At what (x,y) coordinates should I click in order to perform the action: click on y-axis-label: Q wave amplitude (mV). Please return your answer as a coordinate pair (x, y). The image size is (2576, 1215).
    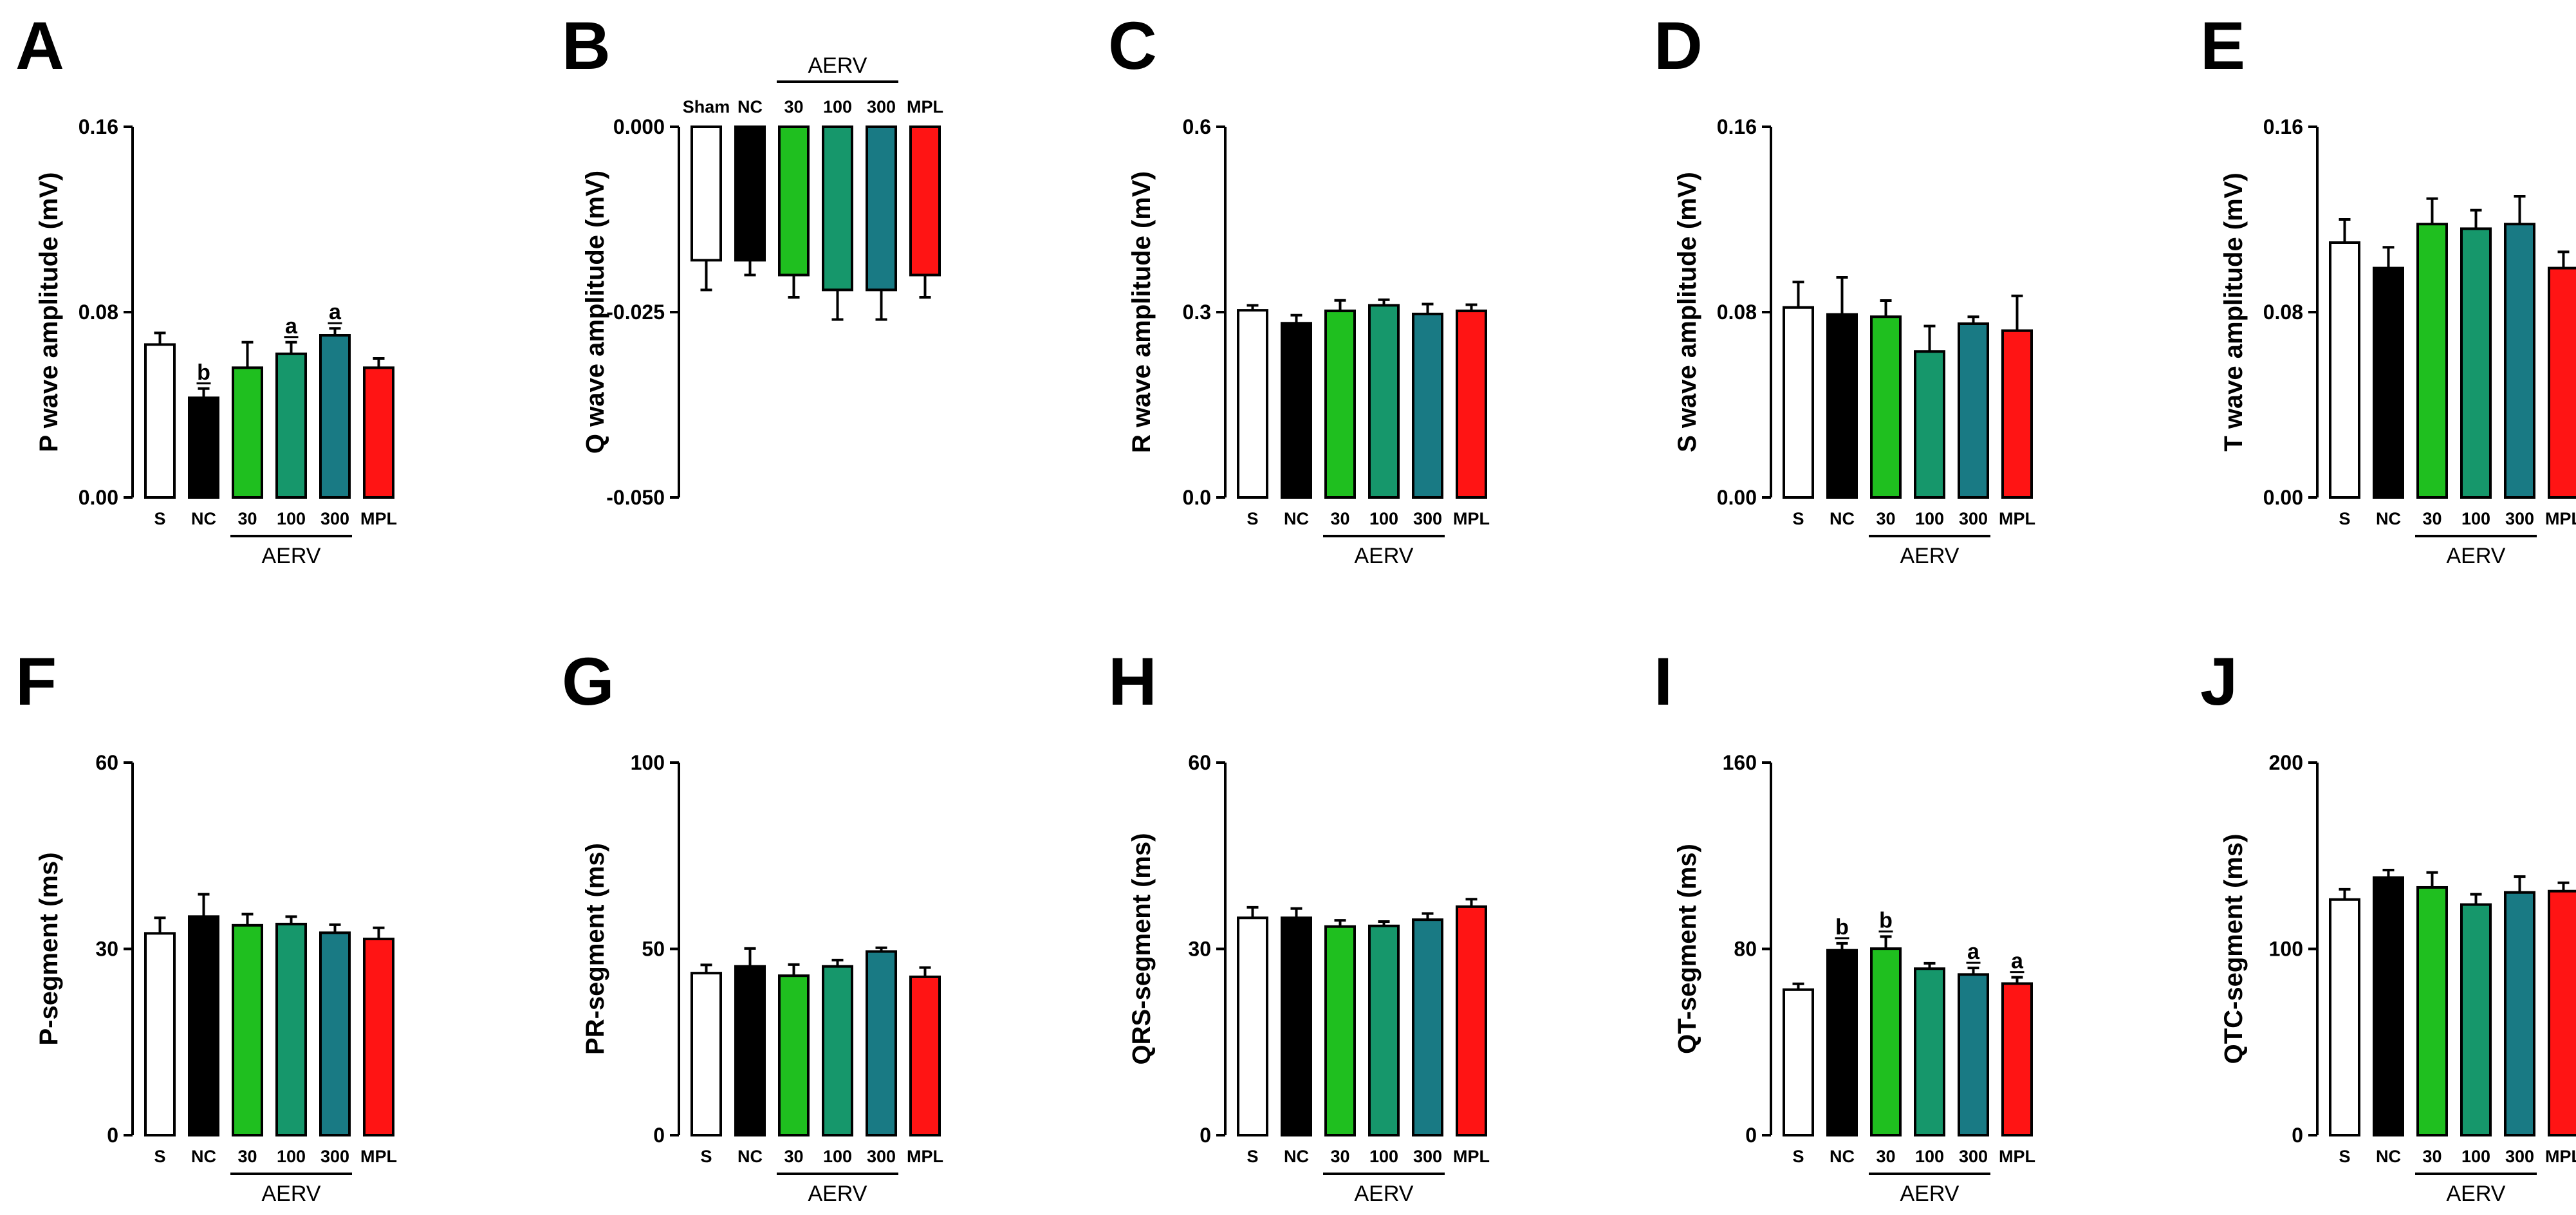
    Looking at the image, I should click on (595, 312).